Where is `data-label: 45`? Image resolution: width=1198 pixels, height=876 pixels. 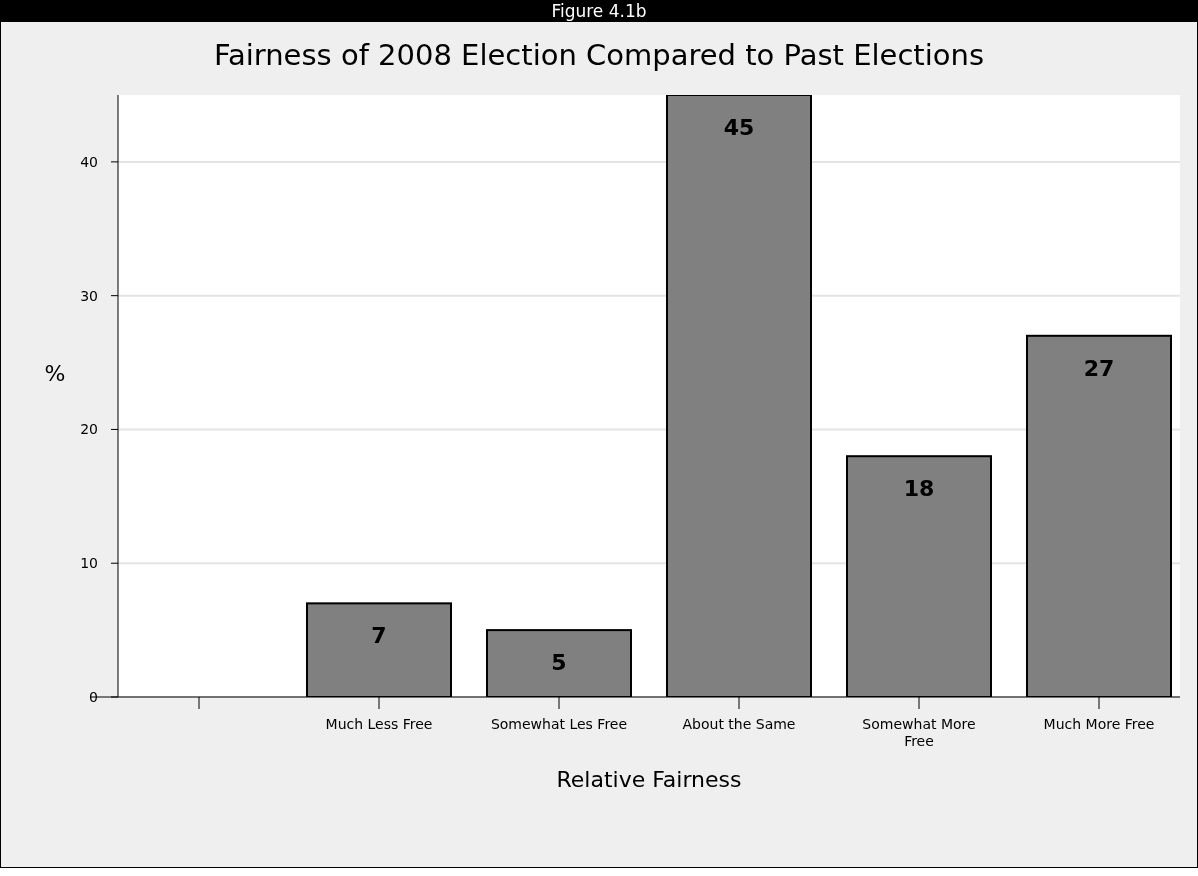 data-label: 45 is located at coordinates (739, 127).